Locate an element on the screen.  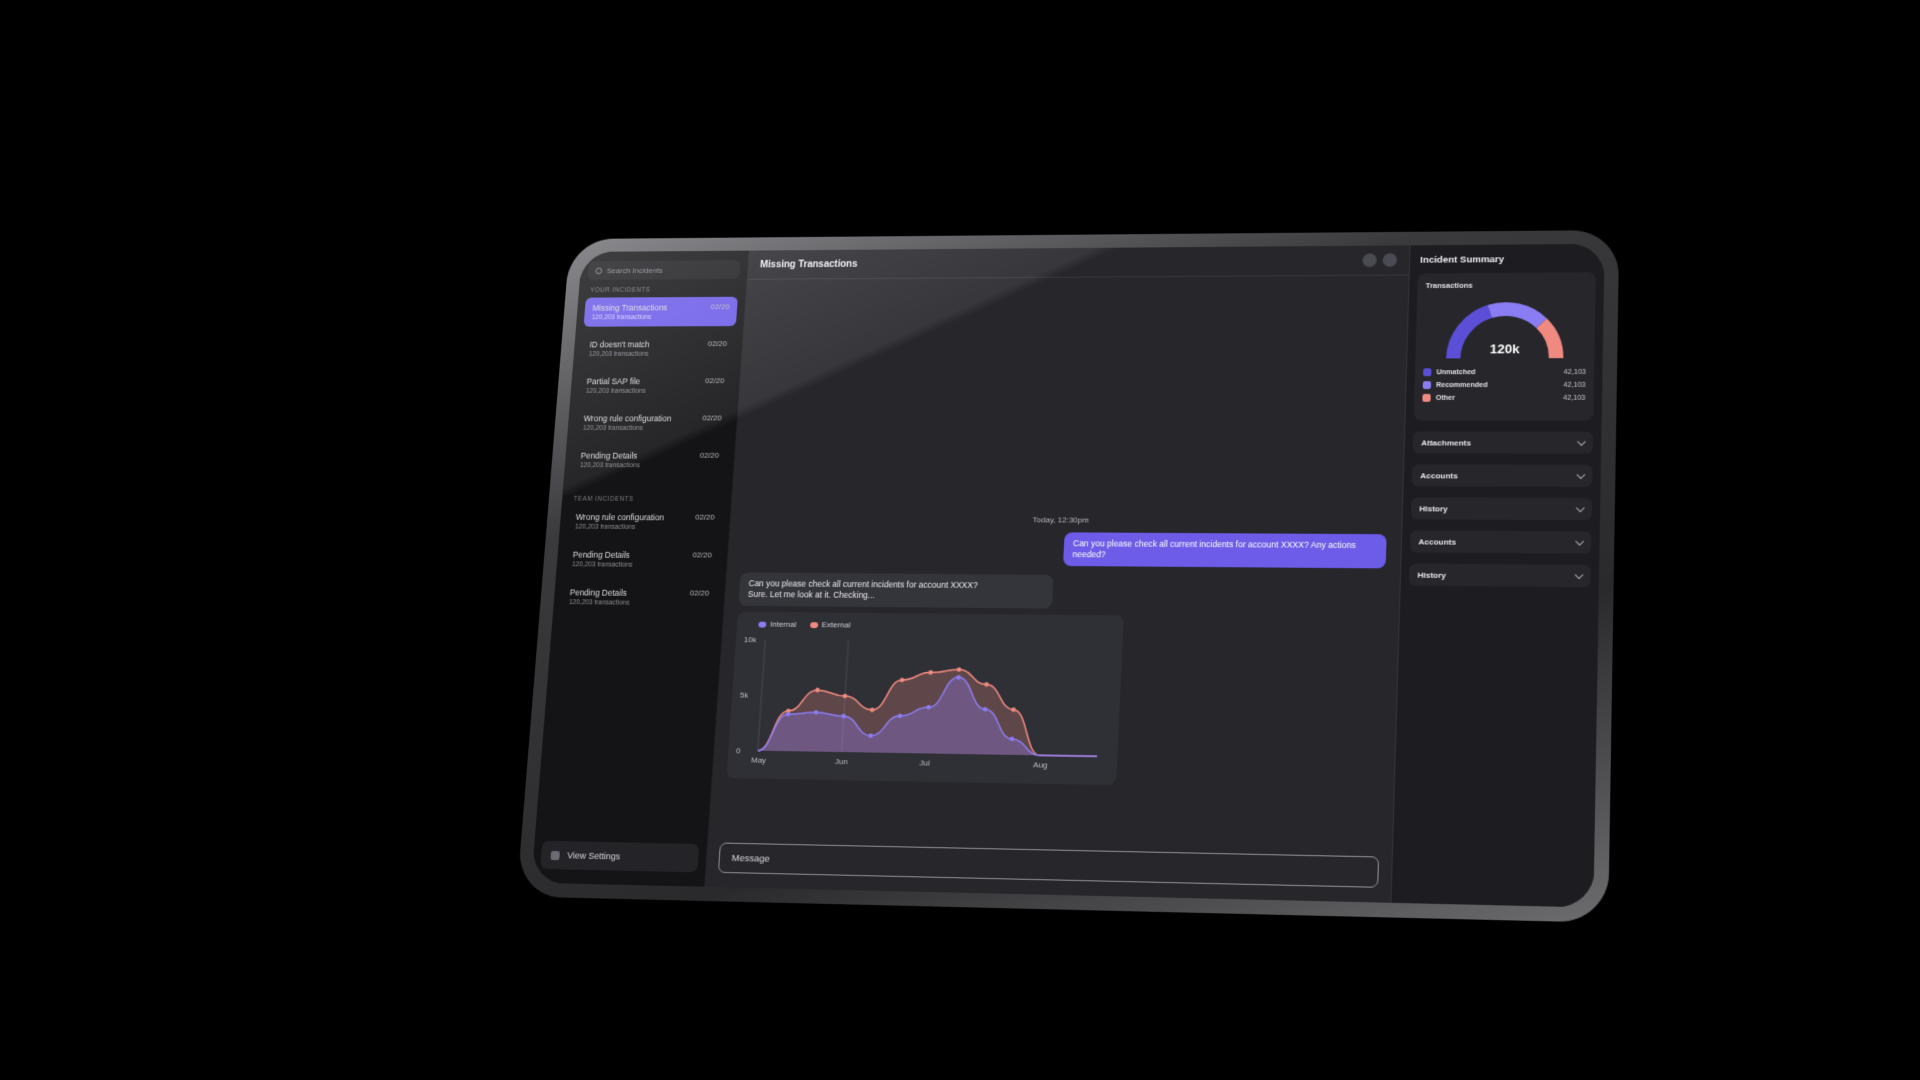
legend-label: Internal is located at coordinates (783, 624).